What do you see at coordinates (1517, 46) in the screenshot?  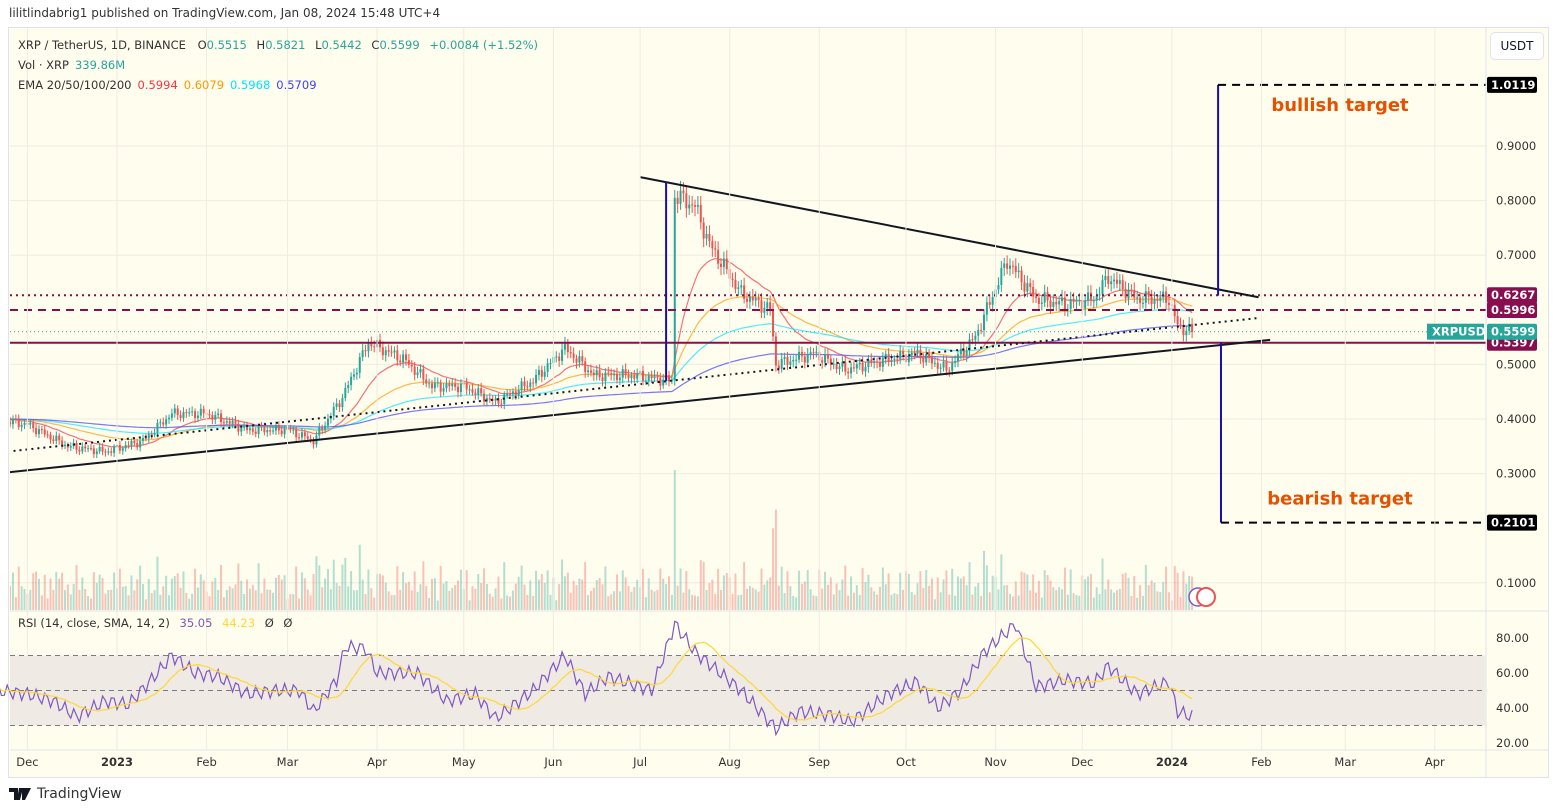 I see `currency-button: USDT` at bounding box center [1517, 46].